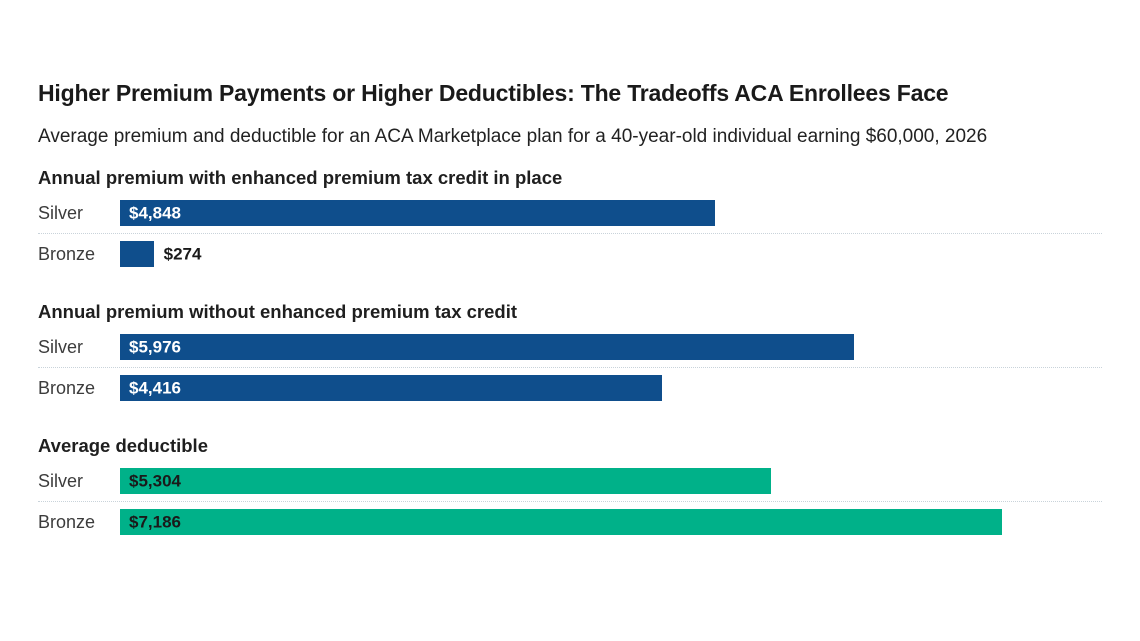 The height and width of the screenshot is (641, 1140). I want to click on value-label: $5,976, so click(155, 346).